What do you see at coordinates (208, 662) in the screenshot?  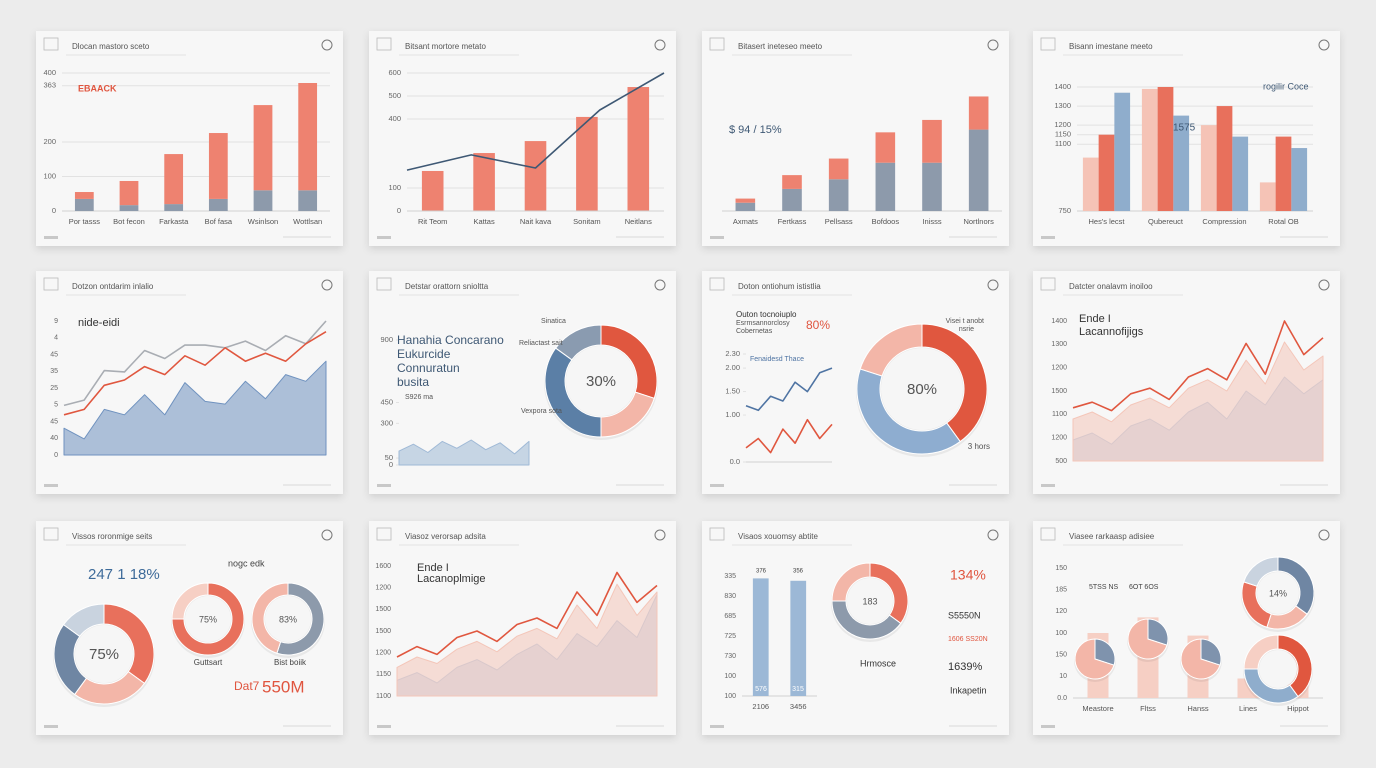 I see `annotation: Guttsart` at bounding box center [208, 662].